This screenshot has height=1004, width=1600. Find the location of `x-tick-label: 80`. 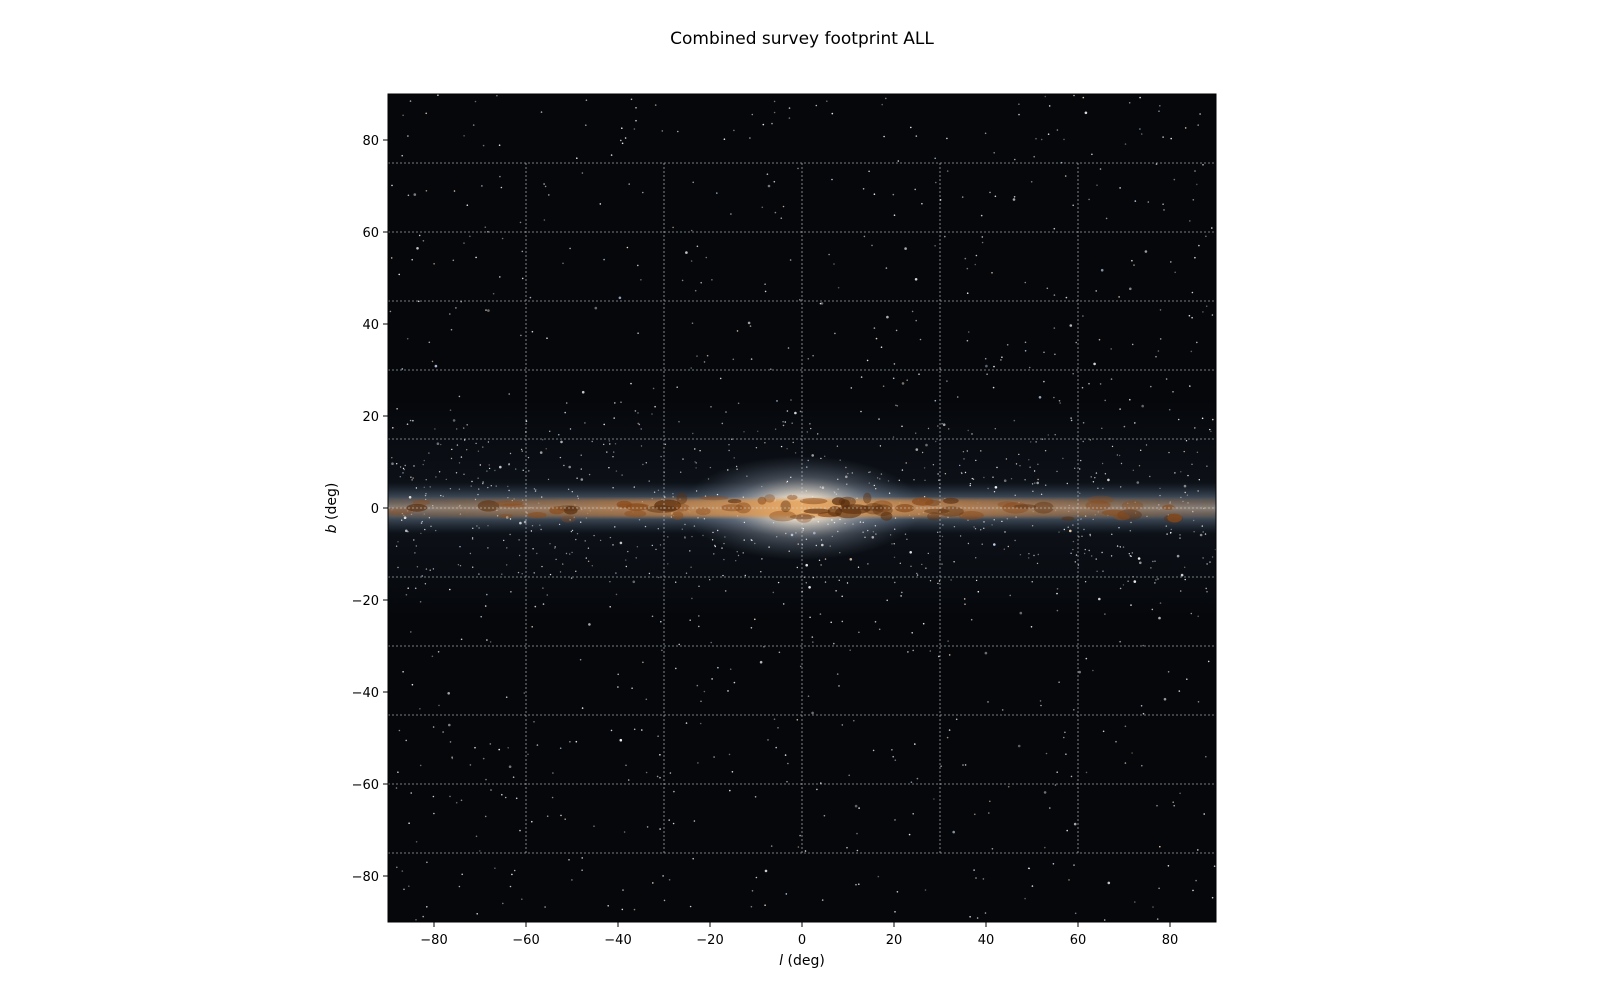

x-tick-label: 80 is located at coordinates (1170, 940).